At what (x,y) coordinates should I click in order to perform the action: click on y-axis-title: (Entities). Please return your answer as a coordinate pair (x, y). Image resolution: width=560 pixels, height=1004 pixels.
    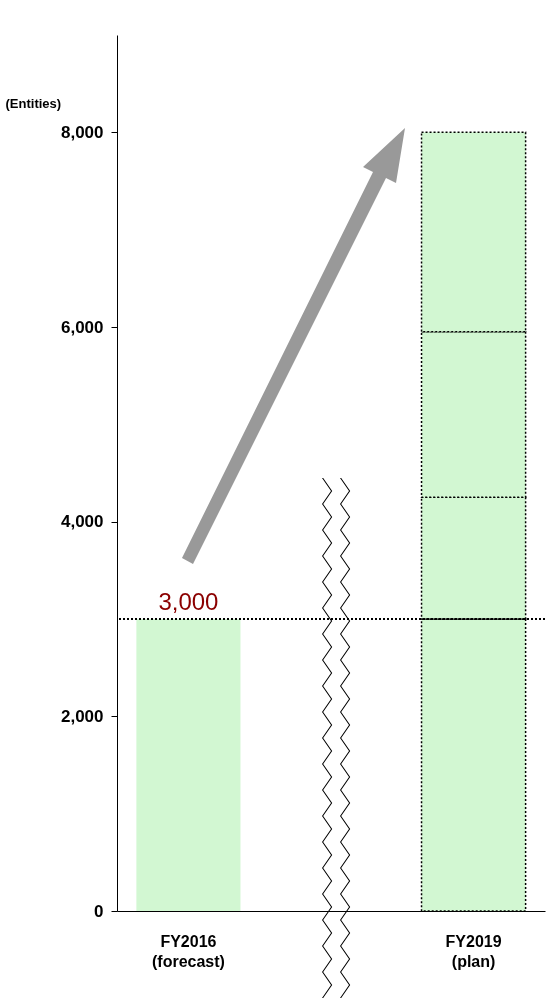
    Looking at the image, I should click on (33, 103).